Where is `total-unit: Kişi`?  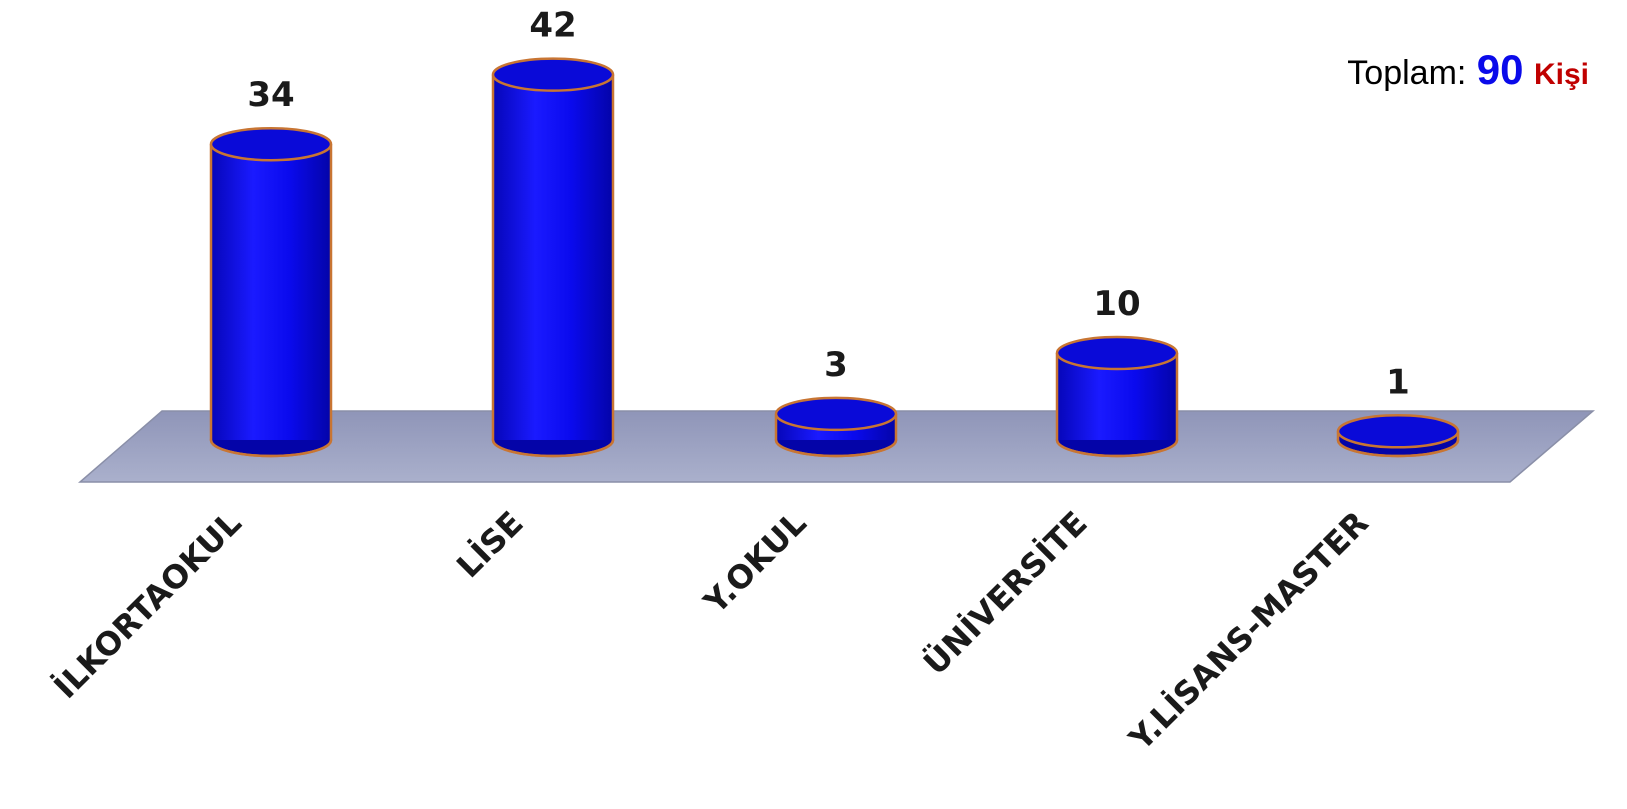
total-unit: Kişi is located at coordinates (1561, 74).